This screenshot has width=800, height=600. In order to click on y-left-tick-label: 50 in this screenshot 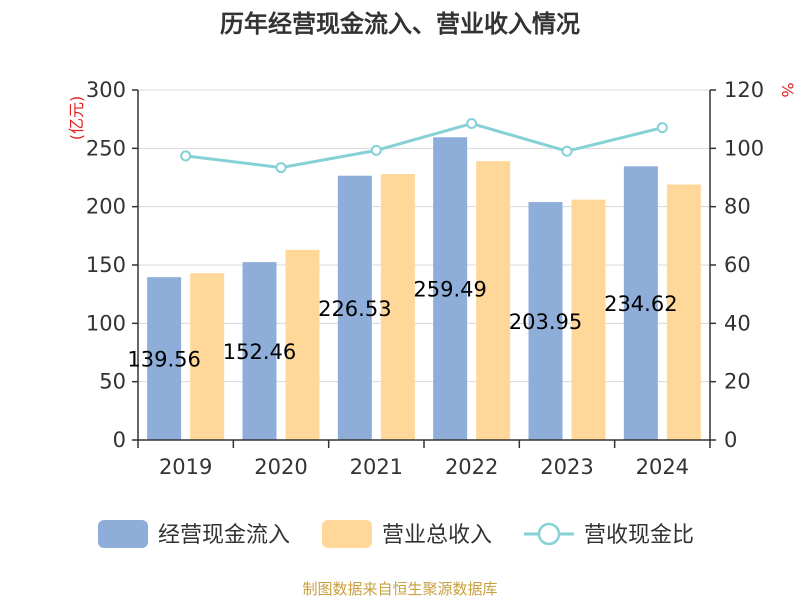, I will do `click(112, 382)`.